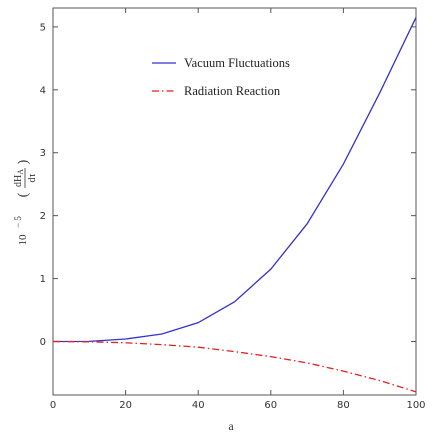  What do you see at coordinates (237, 63) in the screenshot?
I see `legend-label-vacuum-fluctuations: Vacuum Fluctuations` at bounding box center [237, 63].